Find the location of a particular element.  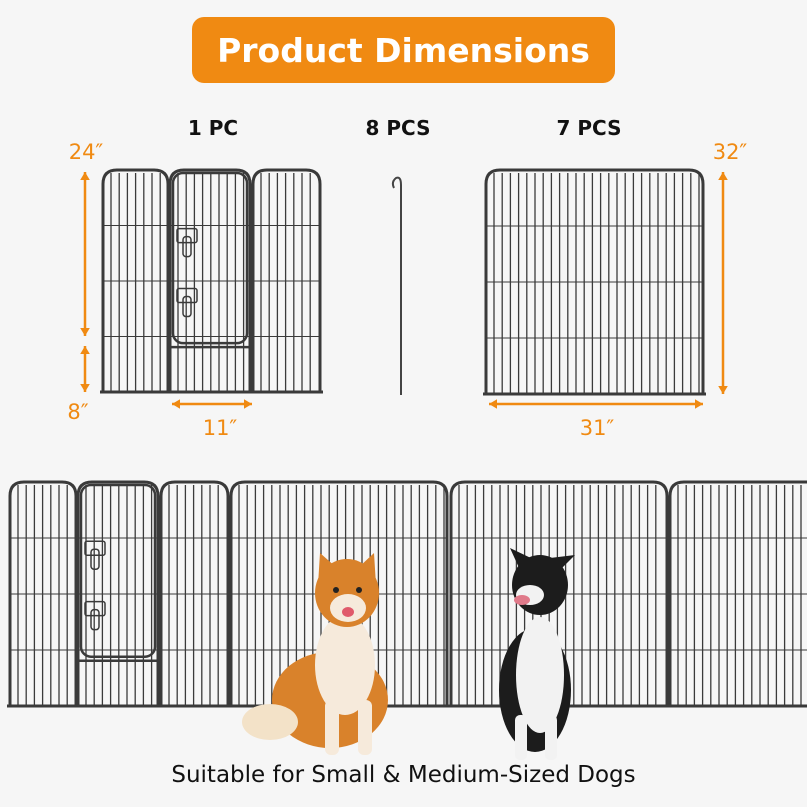

collie-chest is located at coordinates (540, 675).